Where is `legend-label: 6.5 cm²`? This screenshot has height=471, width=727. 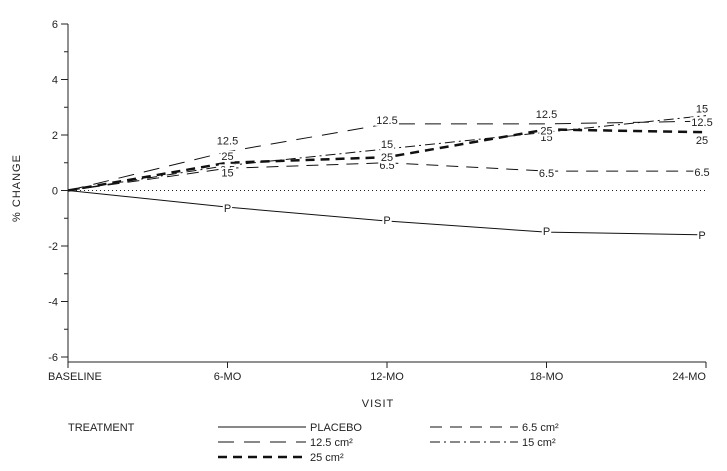
legend-label: 6.5 cm² is located at coordinates (540, 428).